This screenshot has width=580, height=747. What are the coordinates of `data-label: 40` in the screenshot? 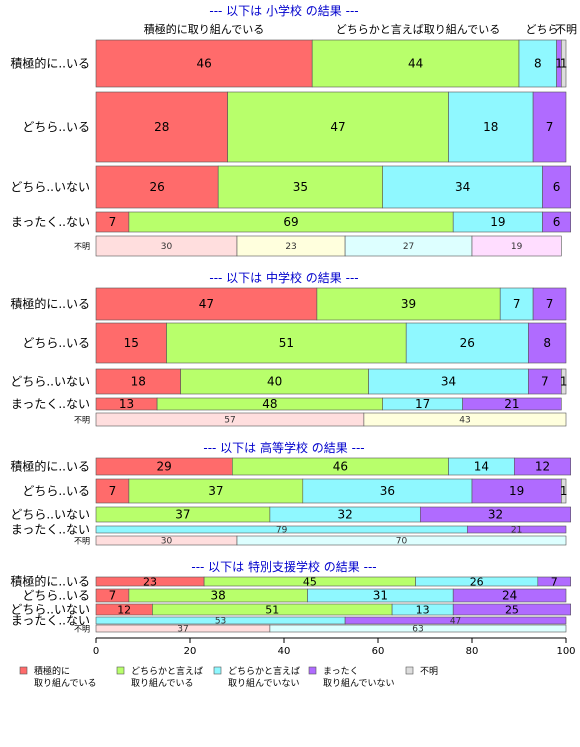 It's located at (274, 382).